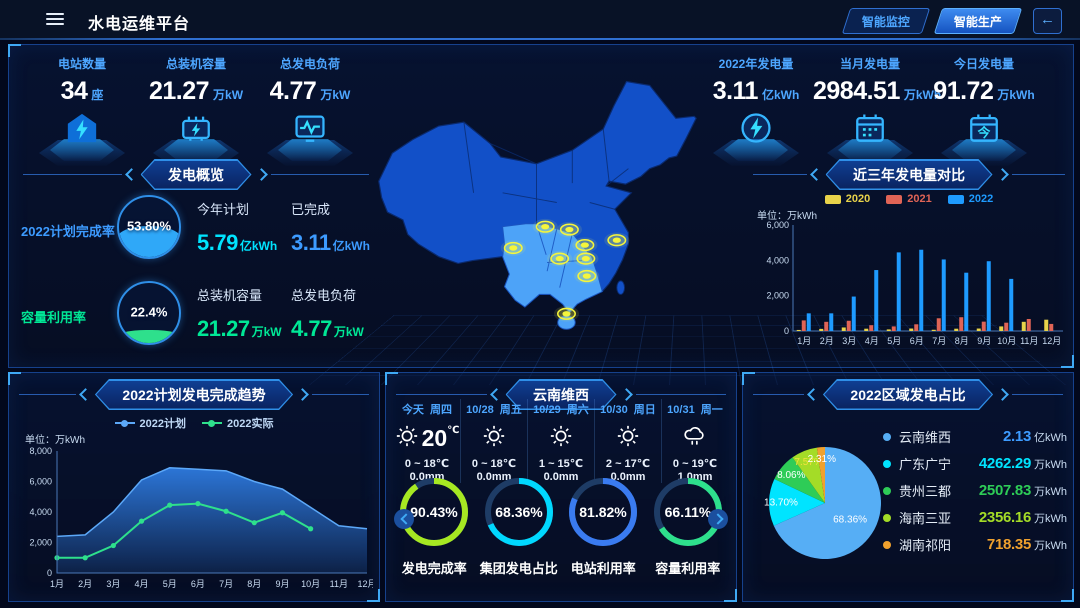 This screenshot has height=608, width=1080. Describe the element at coordinates (124, 423) in the screenshot. I see `legend-marker-icon` at that location.